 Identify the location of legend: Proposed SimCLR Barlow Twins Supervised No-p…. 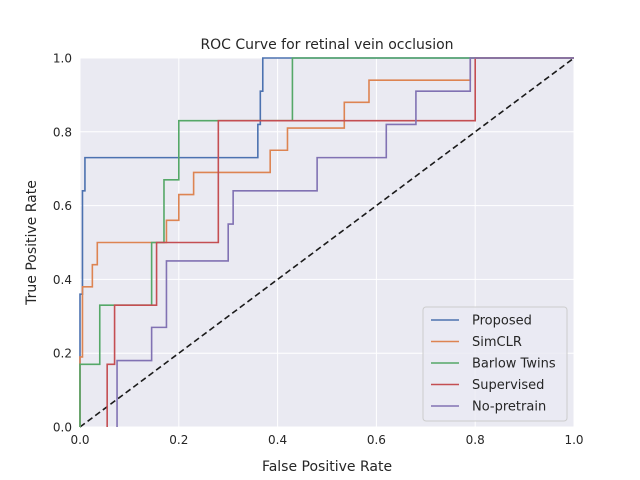
(495, 364).